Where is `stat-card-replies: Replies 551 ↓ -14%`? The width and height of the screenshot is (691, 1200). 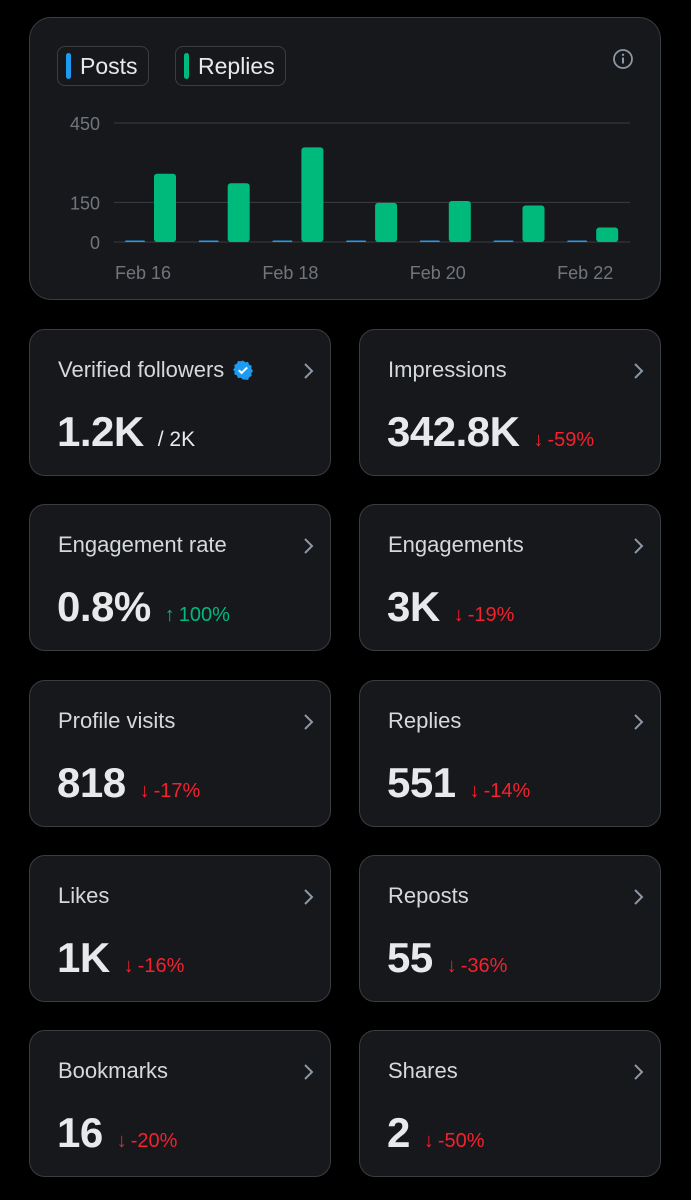
stat-card-replies: Replies 551 ↓ -14% is located at coordinates (510, 753).